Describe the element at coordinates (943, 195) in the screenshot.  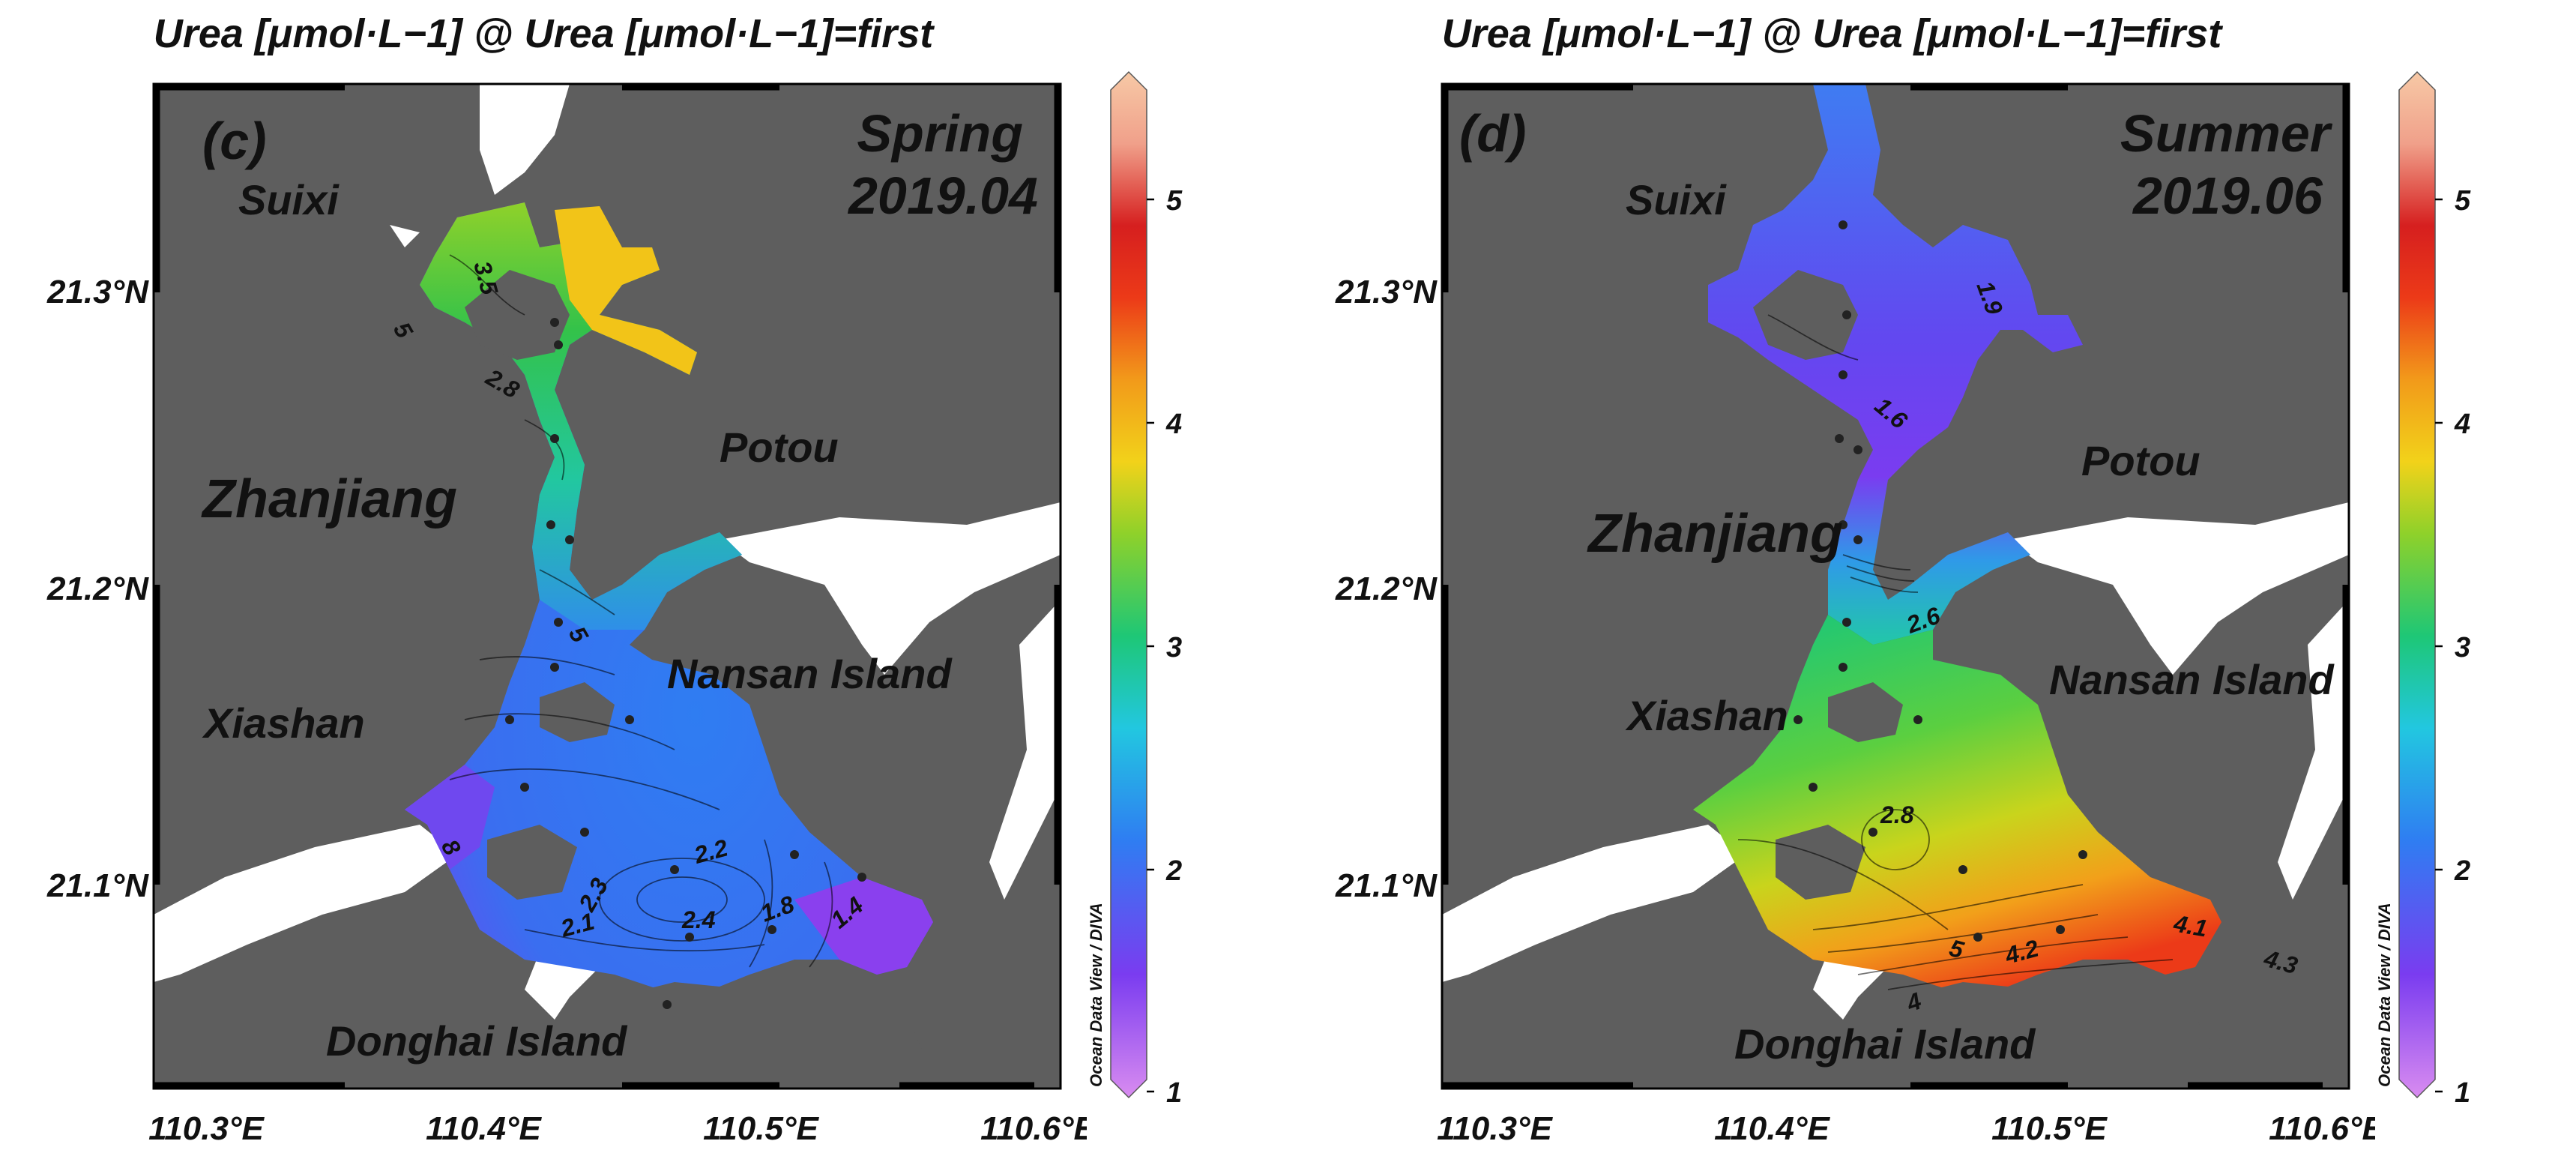
I see `date-label: 2019.04` at that location.